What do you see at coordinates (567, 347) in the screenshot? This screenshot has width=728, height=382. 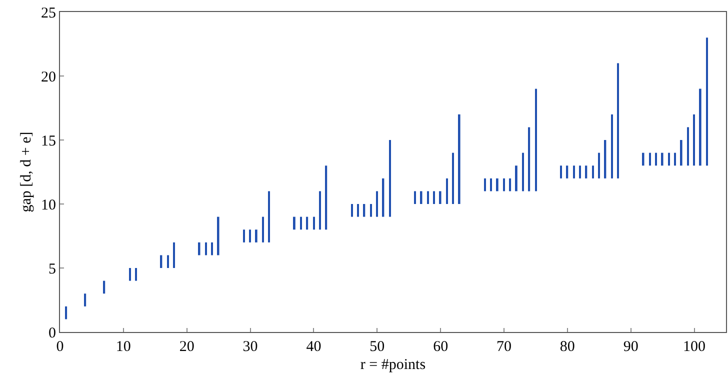 I see `x-tick-label: 80` at bounding box center [567, 347].